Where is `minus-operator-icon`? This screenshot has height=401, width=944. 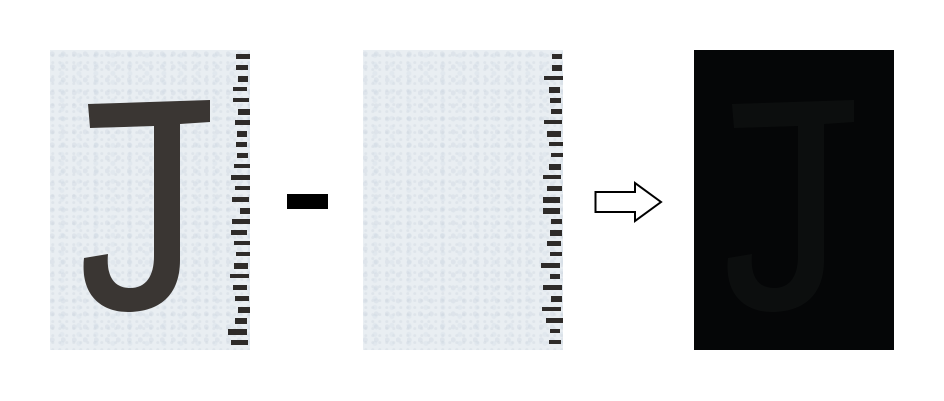 minus-operator-icon is located at coordinates (307, 201).